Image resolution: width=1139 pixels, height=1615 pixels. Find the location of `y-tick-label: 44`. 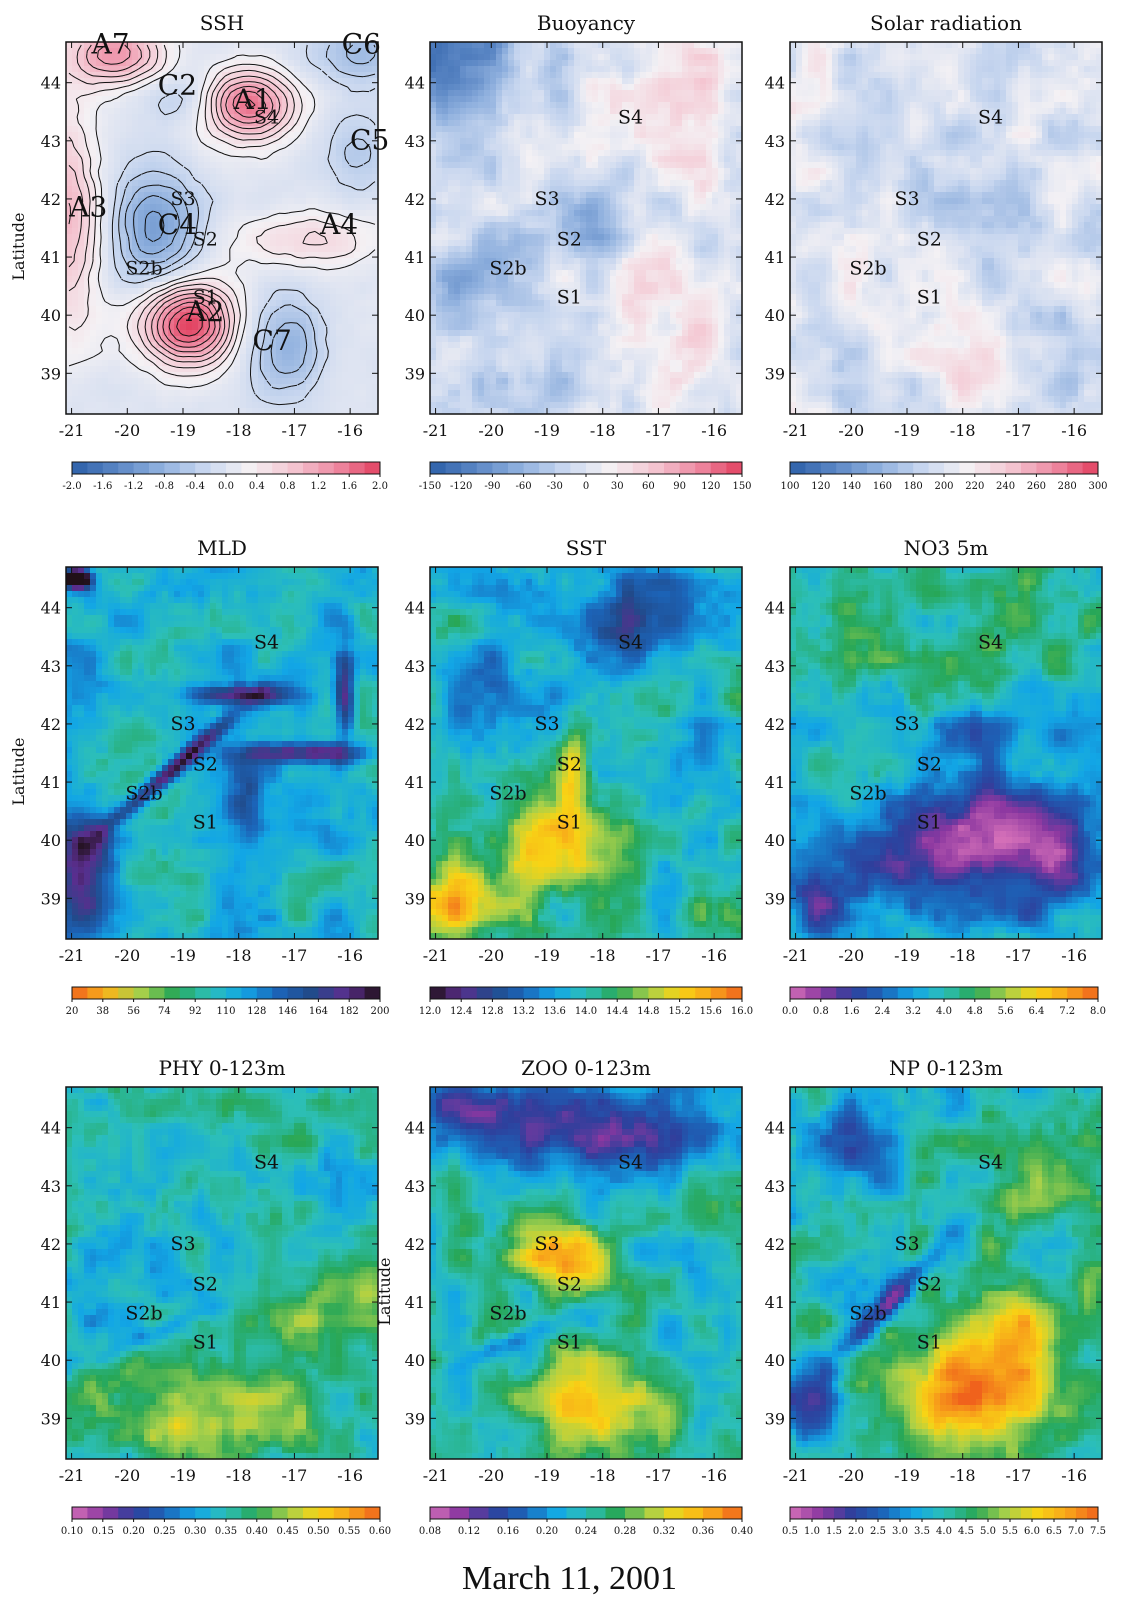

y-tick-label: 44 is located at coordinates (51, 83).